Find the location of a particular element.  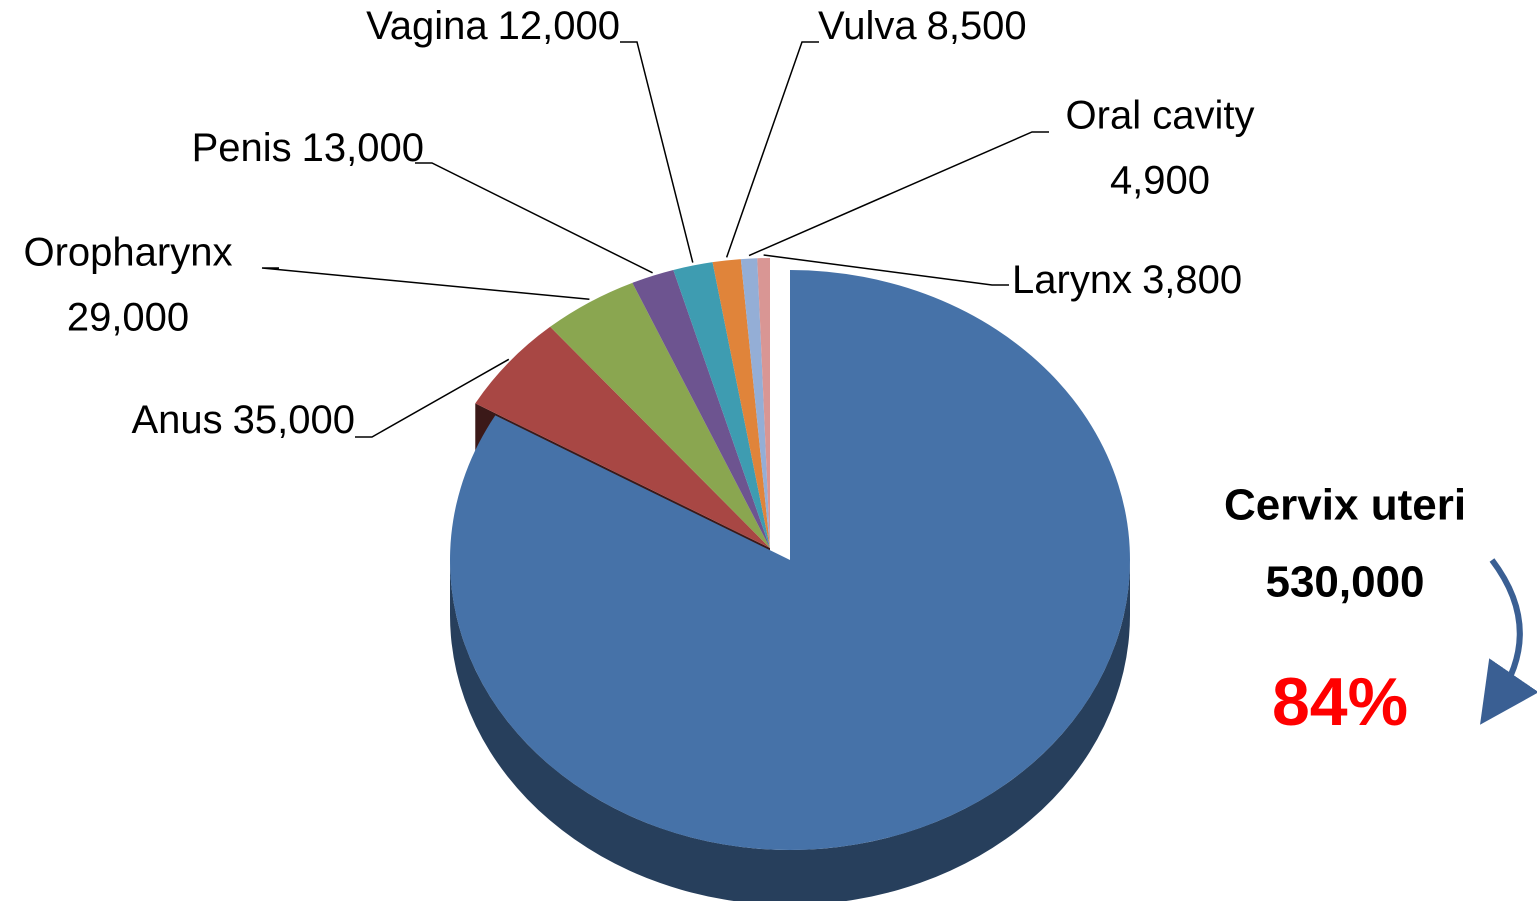

annotation: 84% is located at coordinates (1340, 702).